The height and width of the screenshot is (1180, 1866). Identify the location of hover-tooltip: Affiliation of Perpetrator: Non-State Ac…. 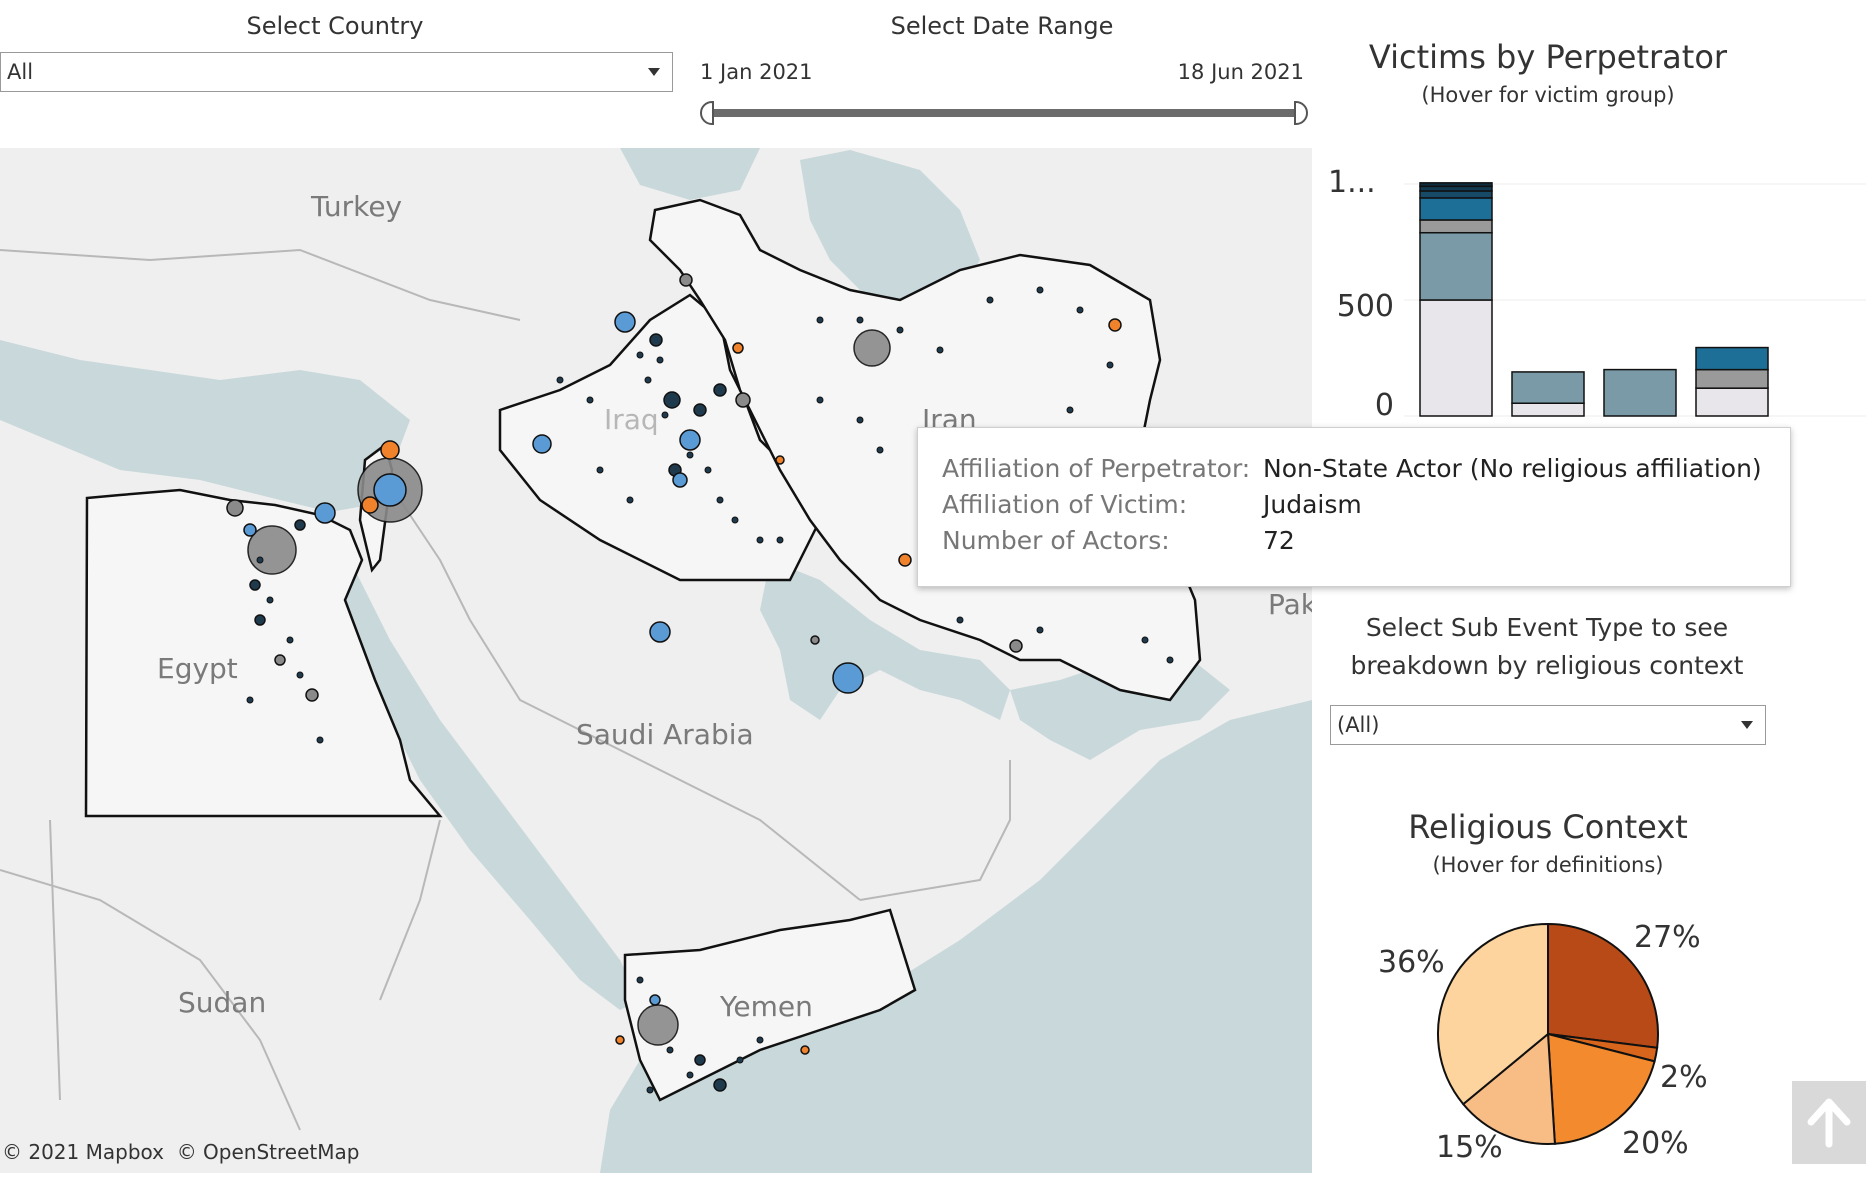
(1354, 507).